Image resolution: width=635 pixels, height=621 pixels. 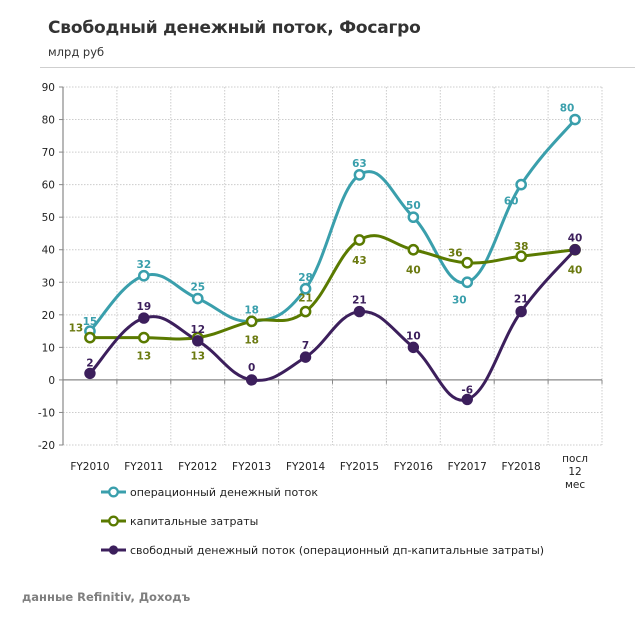 What do you see at coordinates (48, 121) in the screenshot?
I see `y-tick-label: 80` at bounding box center [48, 121].